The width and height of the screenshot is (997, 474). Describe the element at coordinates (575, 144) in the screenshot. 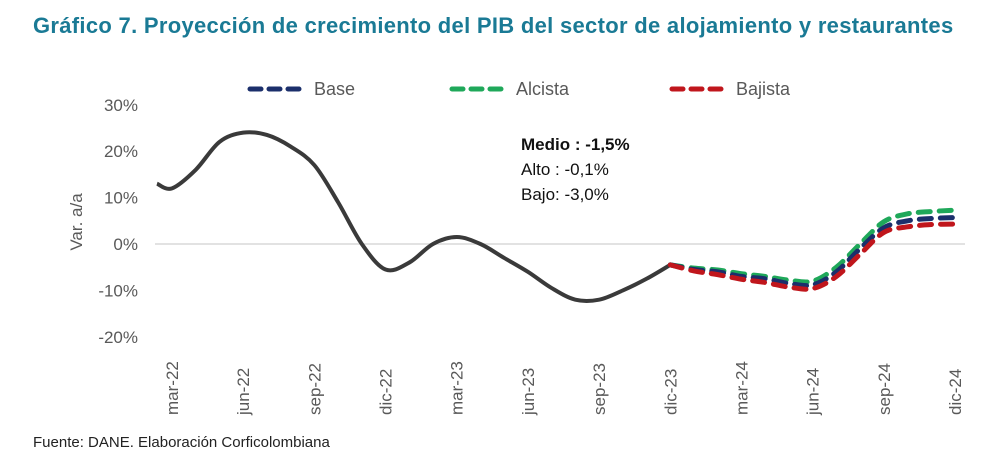

I see `annotation-medio: Medio : -1,5%` at that location.